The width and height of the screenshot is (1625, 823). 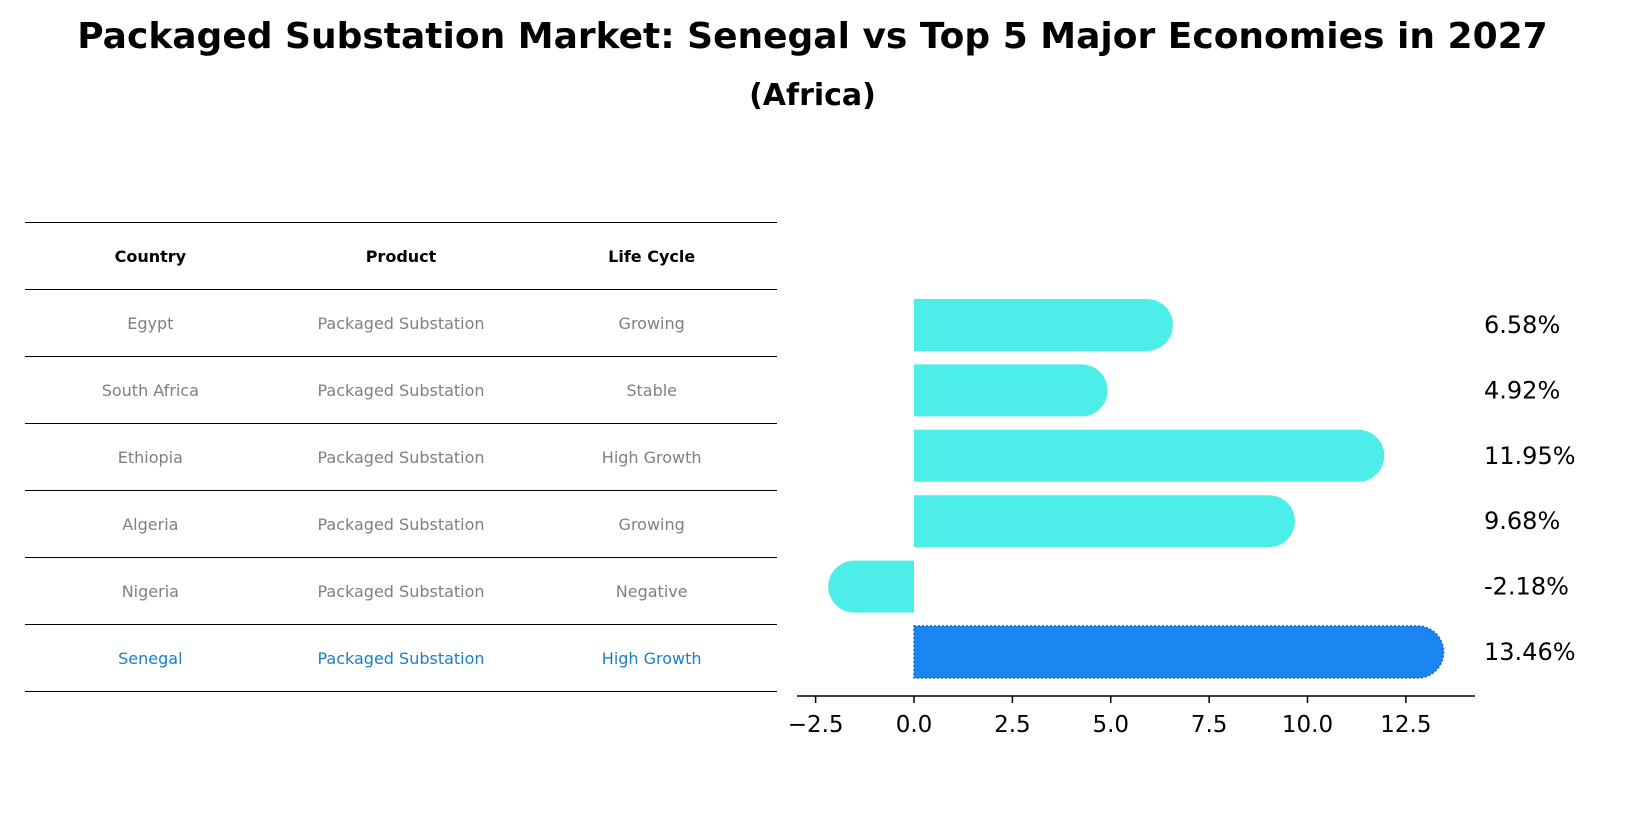 What do you see at coordinates (1526, 587) in the screenshot?
I see `data-label: -2.18%` at bounding box center [1526, 587].